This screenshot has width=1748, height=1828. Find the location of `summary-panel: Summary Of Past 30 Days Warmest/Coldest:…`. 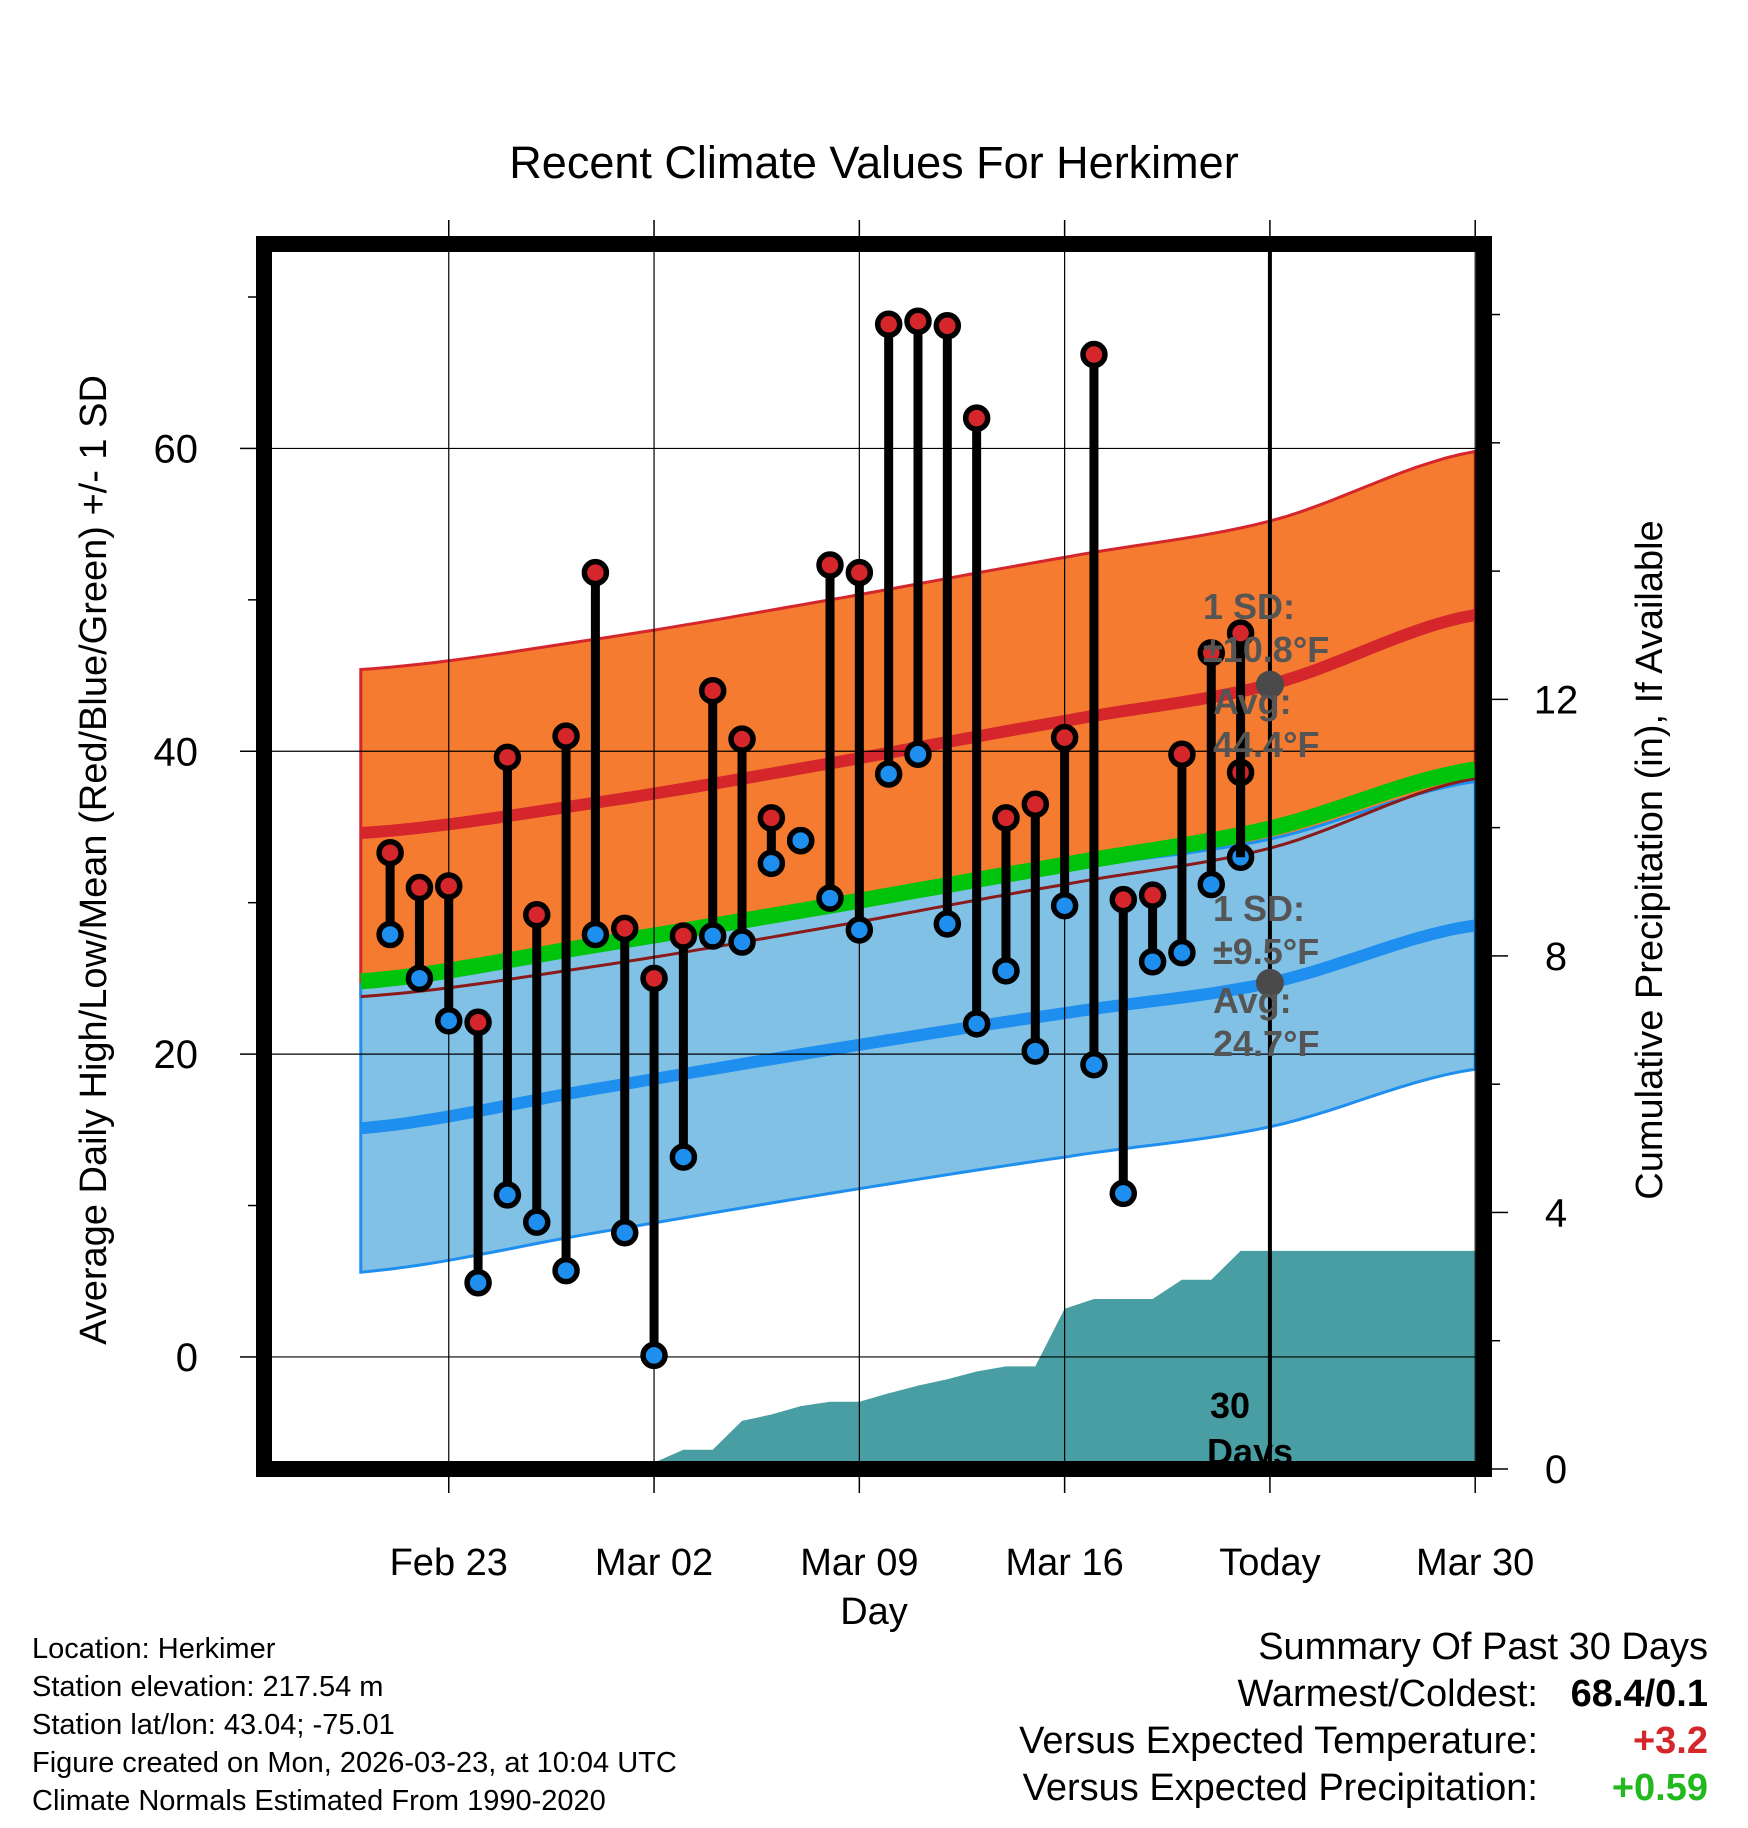

summary-panel: Summary Of Past 30 Days Warmest/Coldest:… is located at coordinates (1363, 1718).